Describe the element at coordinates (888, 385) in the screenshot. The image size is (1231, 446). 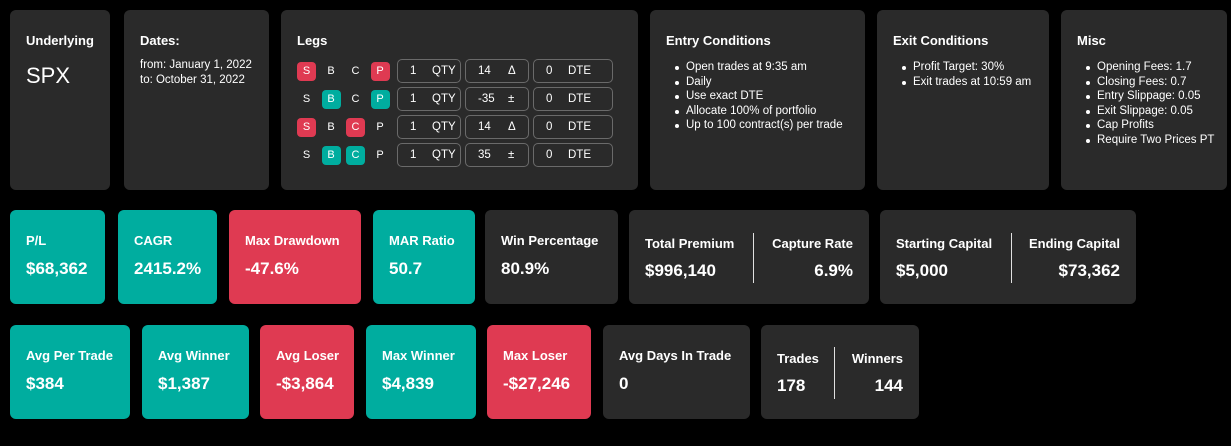
I see `winners-value: 144` at that location.